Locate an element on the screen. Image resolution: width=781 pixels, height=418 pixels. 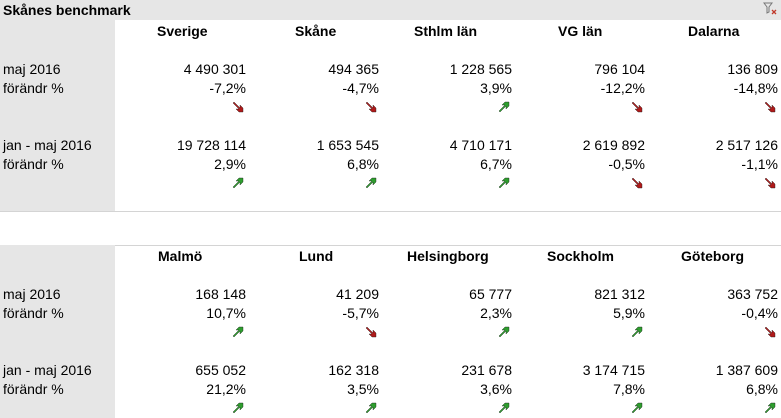
change-cell: 3,5% is located at coordinates (363, 389).